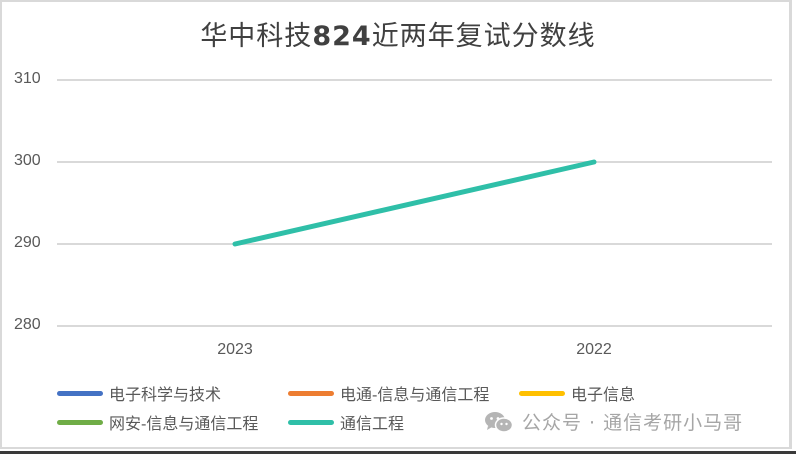  Describe the element at coordinates (165, 394) in the screenshot. I see `legend-label: 电子科学与技术` at that location.